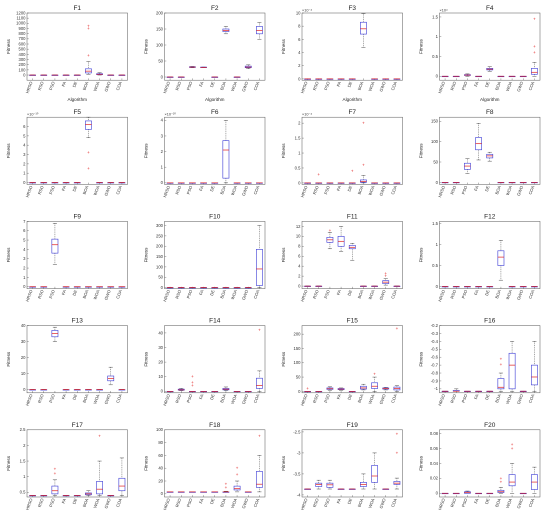 This screenshot has width=550, height=521. Describe the element at coordinates (307, 115) in the screenshot. I see `axis-exponent: ×10⁻⁴` at that location.